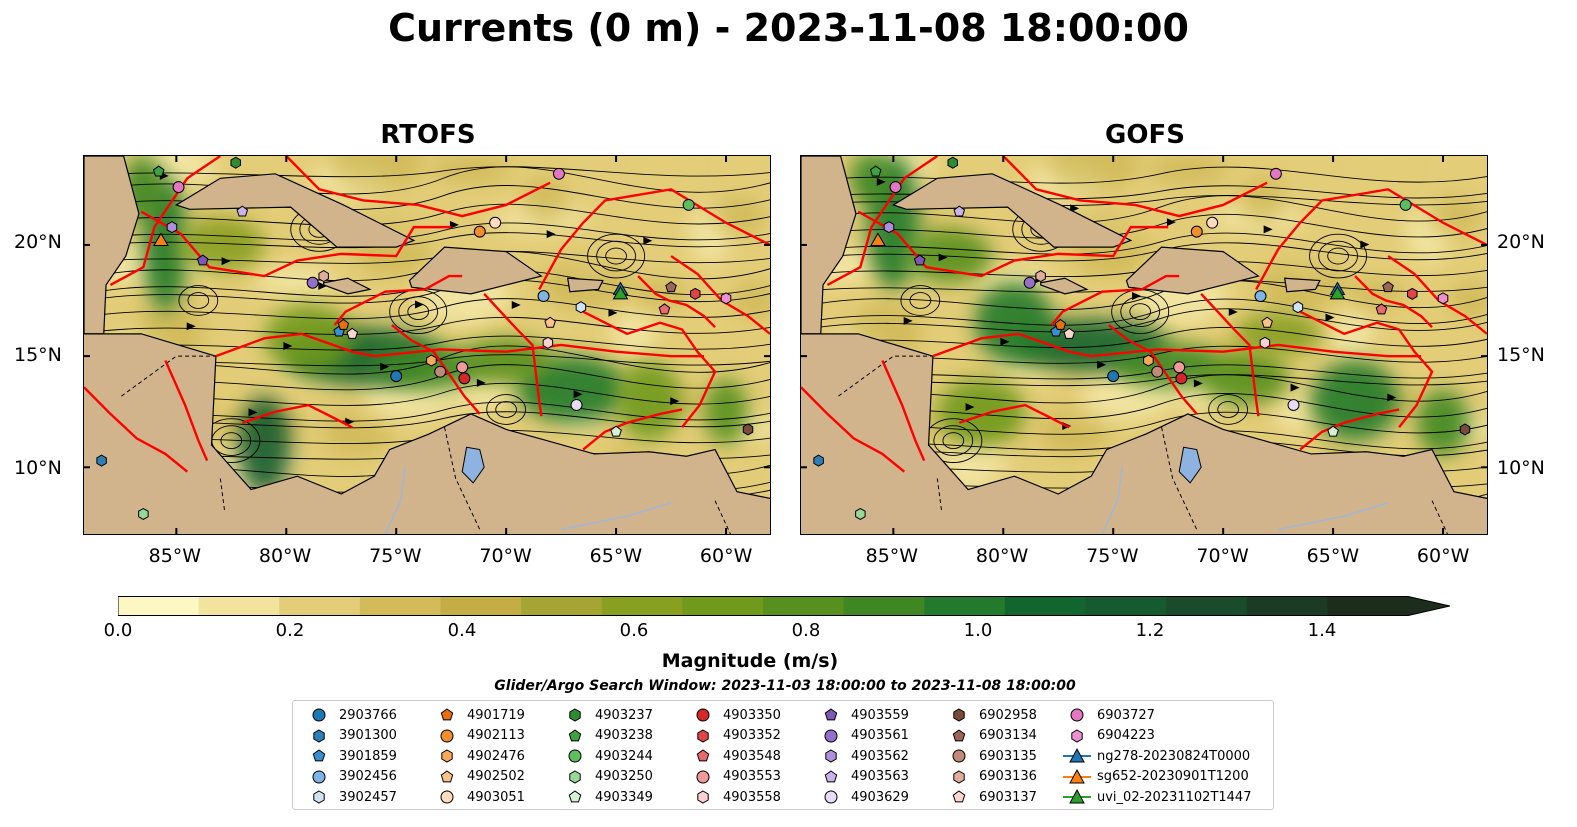 This screenshot has width=1577, height=827. What do you see at coordinates (1174, 797) in the screenshot?
I see `legend-label: uvi_02-20231102T1447` at bounding box center [1174, 797].